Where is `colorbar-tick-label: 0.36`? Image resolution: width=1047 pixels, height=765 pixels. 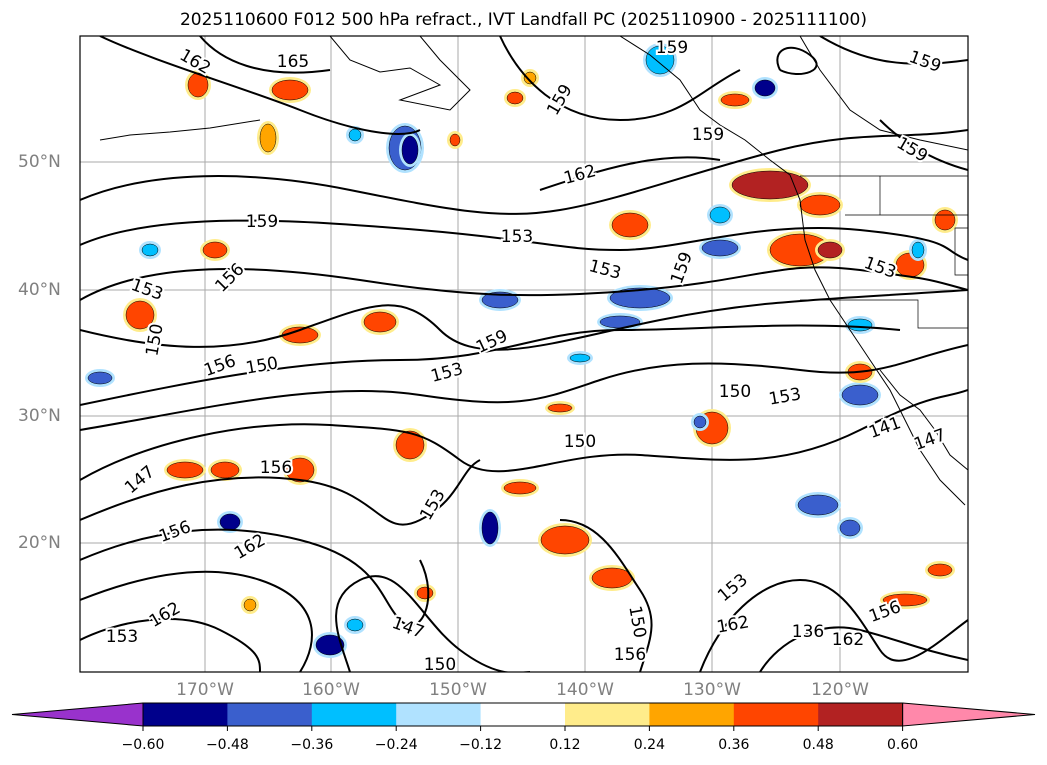 colorbar-tick-label: 0.36 is located at coordinates (734, 745).